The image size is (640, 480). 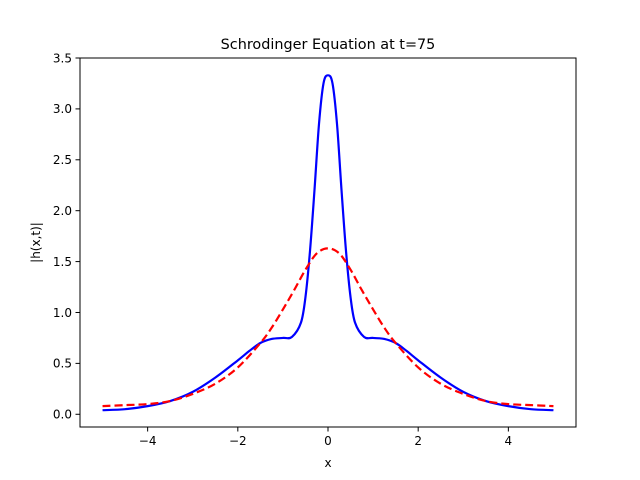 What do you see at coordinates (62, 109) in the screenshot?
I see `y-tick-label: 3.0` at bounding box center [62, 109].